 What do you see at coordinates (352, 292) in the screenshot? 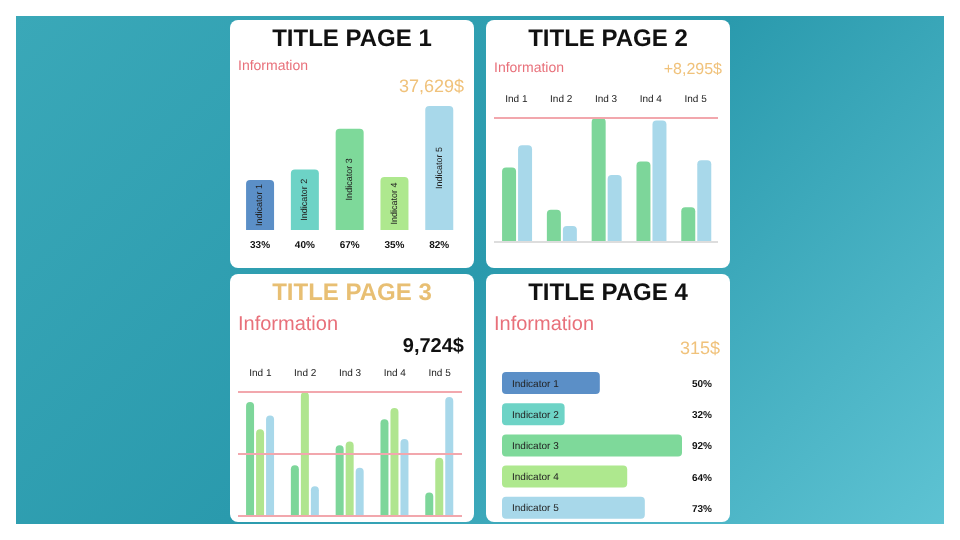
I see `chart-title: TITLE PAGE 3` at bounding box center [352, 292].